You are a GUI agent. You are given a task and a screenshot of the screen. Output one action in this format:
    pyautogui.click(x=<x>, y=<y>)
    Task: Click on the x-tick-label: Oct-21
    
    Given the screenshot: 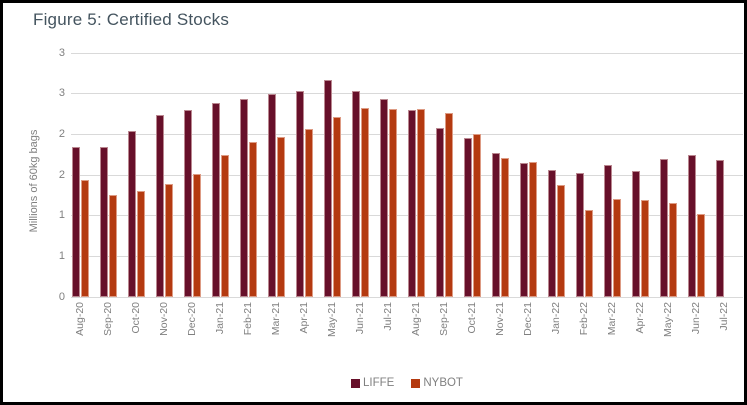 What is the action you would take?
    pyautogui.click(x=472, y=318)
    